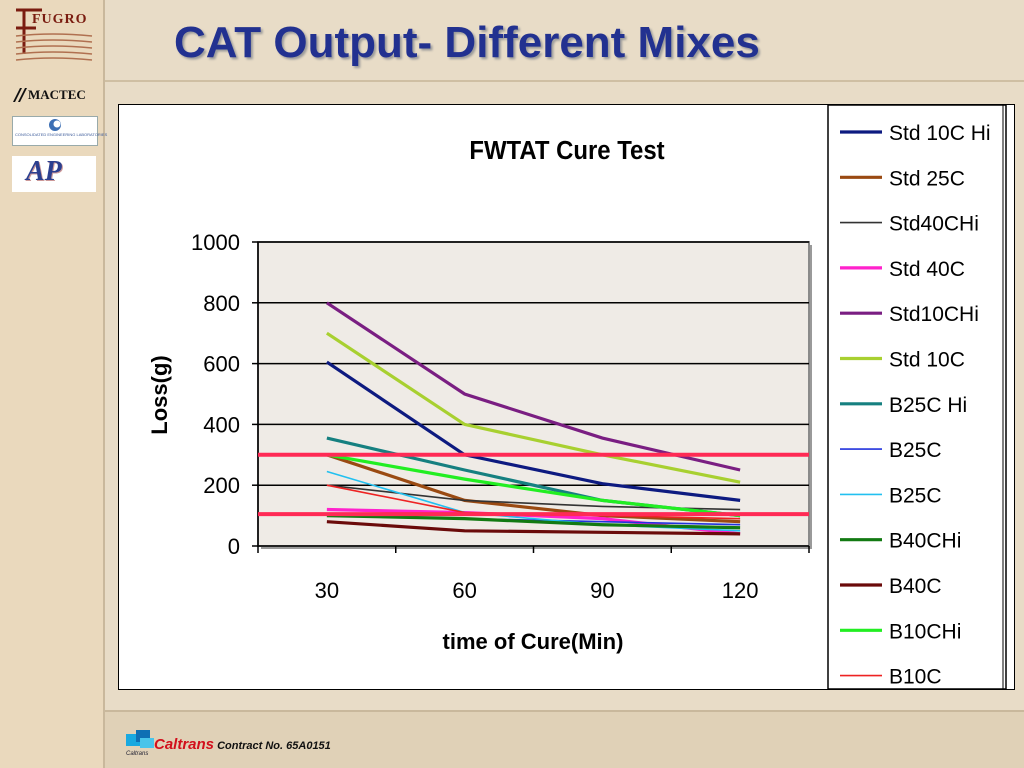  I want to click on fugro-logo-graphic, so click(54, 34).